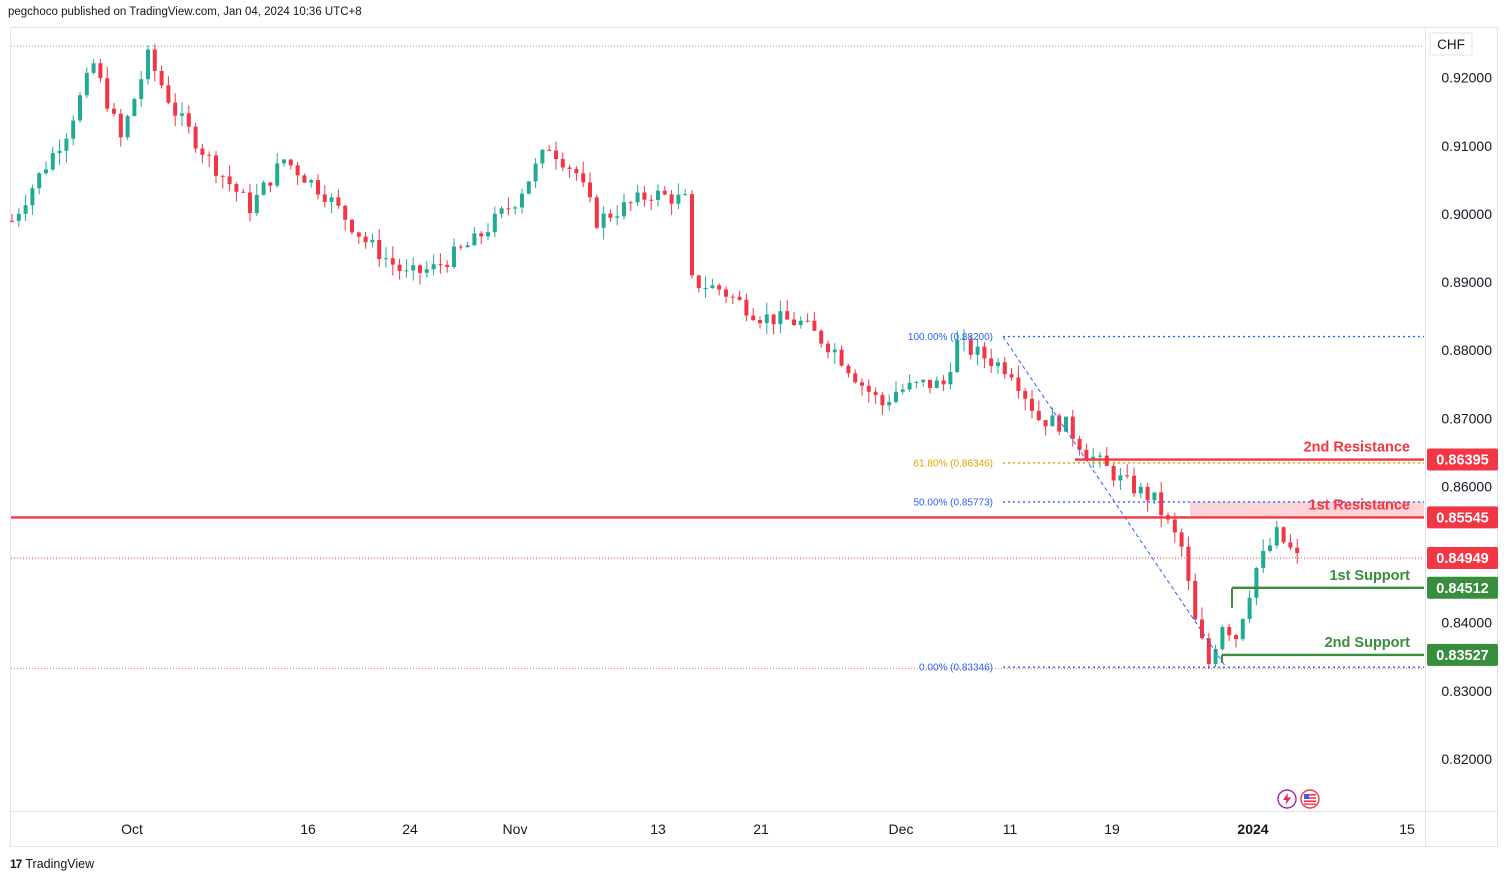  Describe the element at coordinates (950, 337) in the screenshot. I see `fib-level-label: 100.00% (0.88200)` at that location.